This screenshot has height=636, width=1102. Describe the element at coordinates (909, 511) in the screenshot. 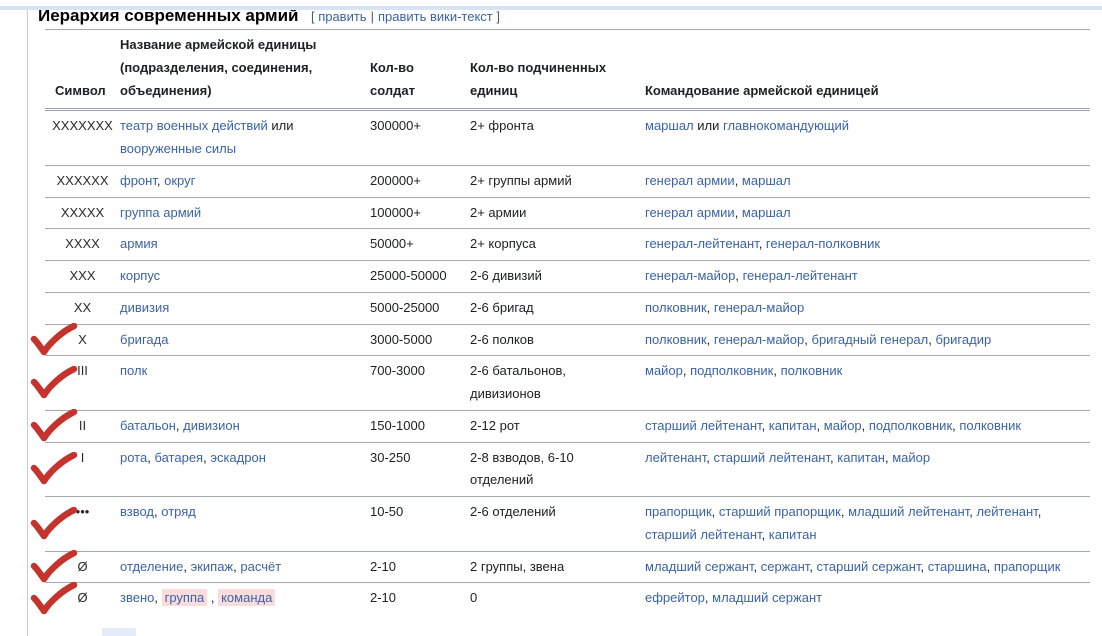

I see `wiki-link: младший лейтенант` at that location.